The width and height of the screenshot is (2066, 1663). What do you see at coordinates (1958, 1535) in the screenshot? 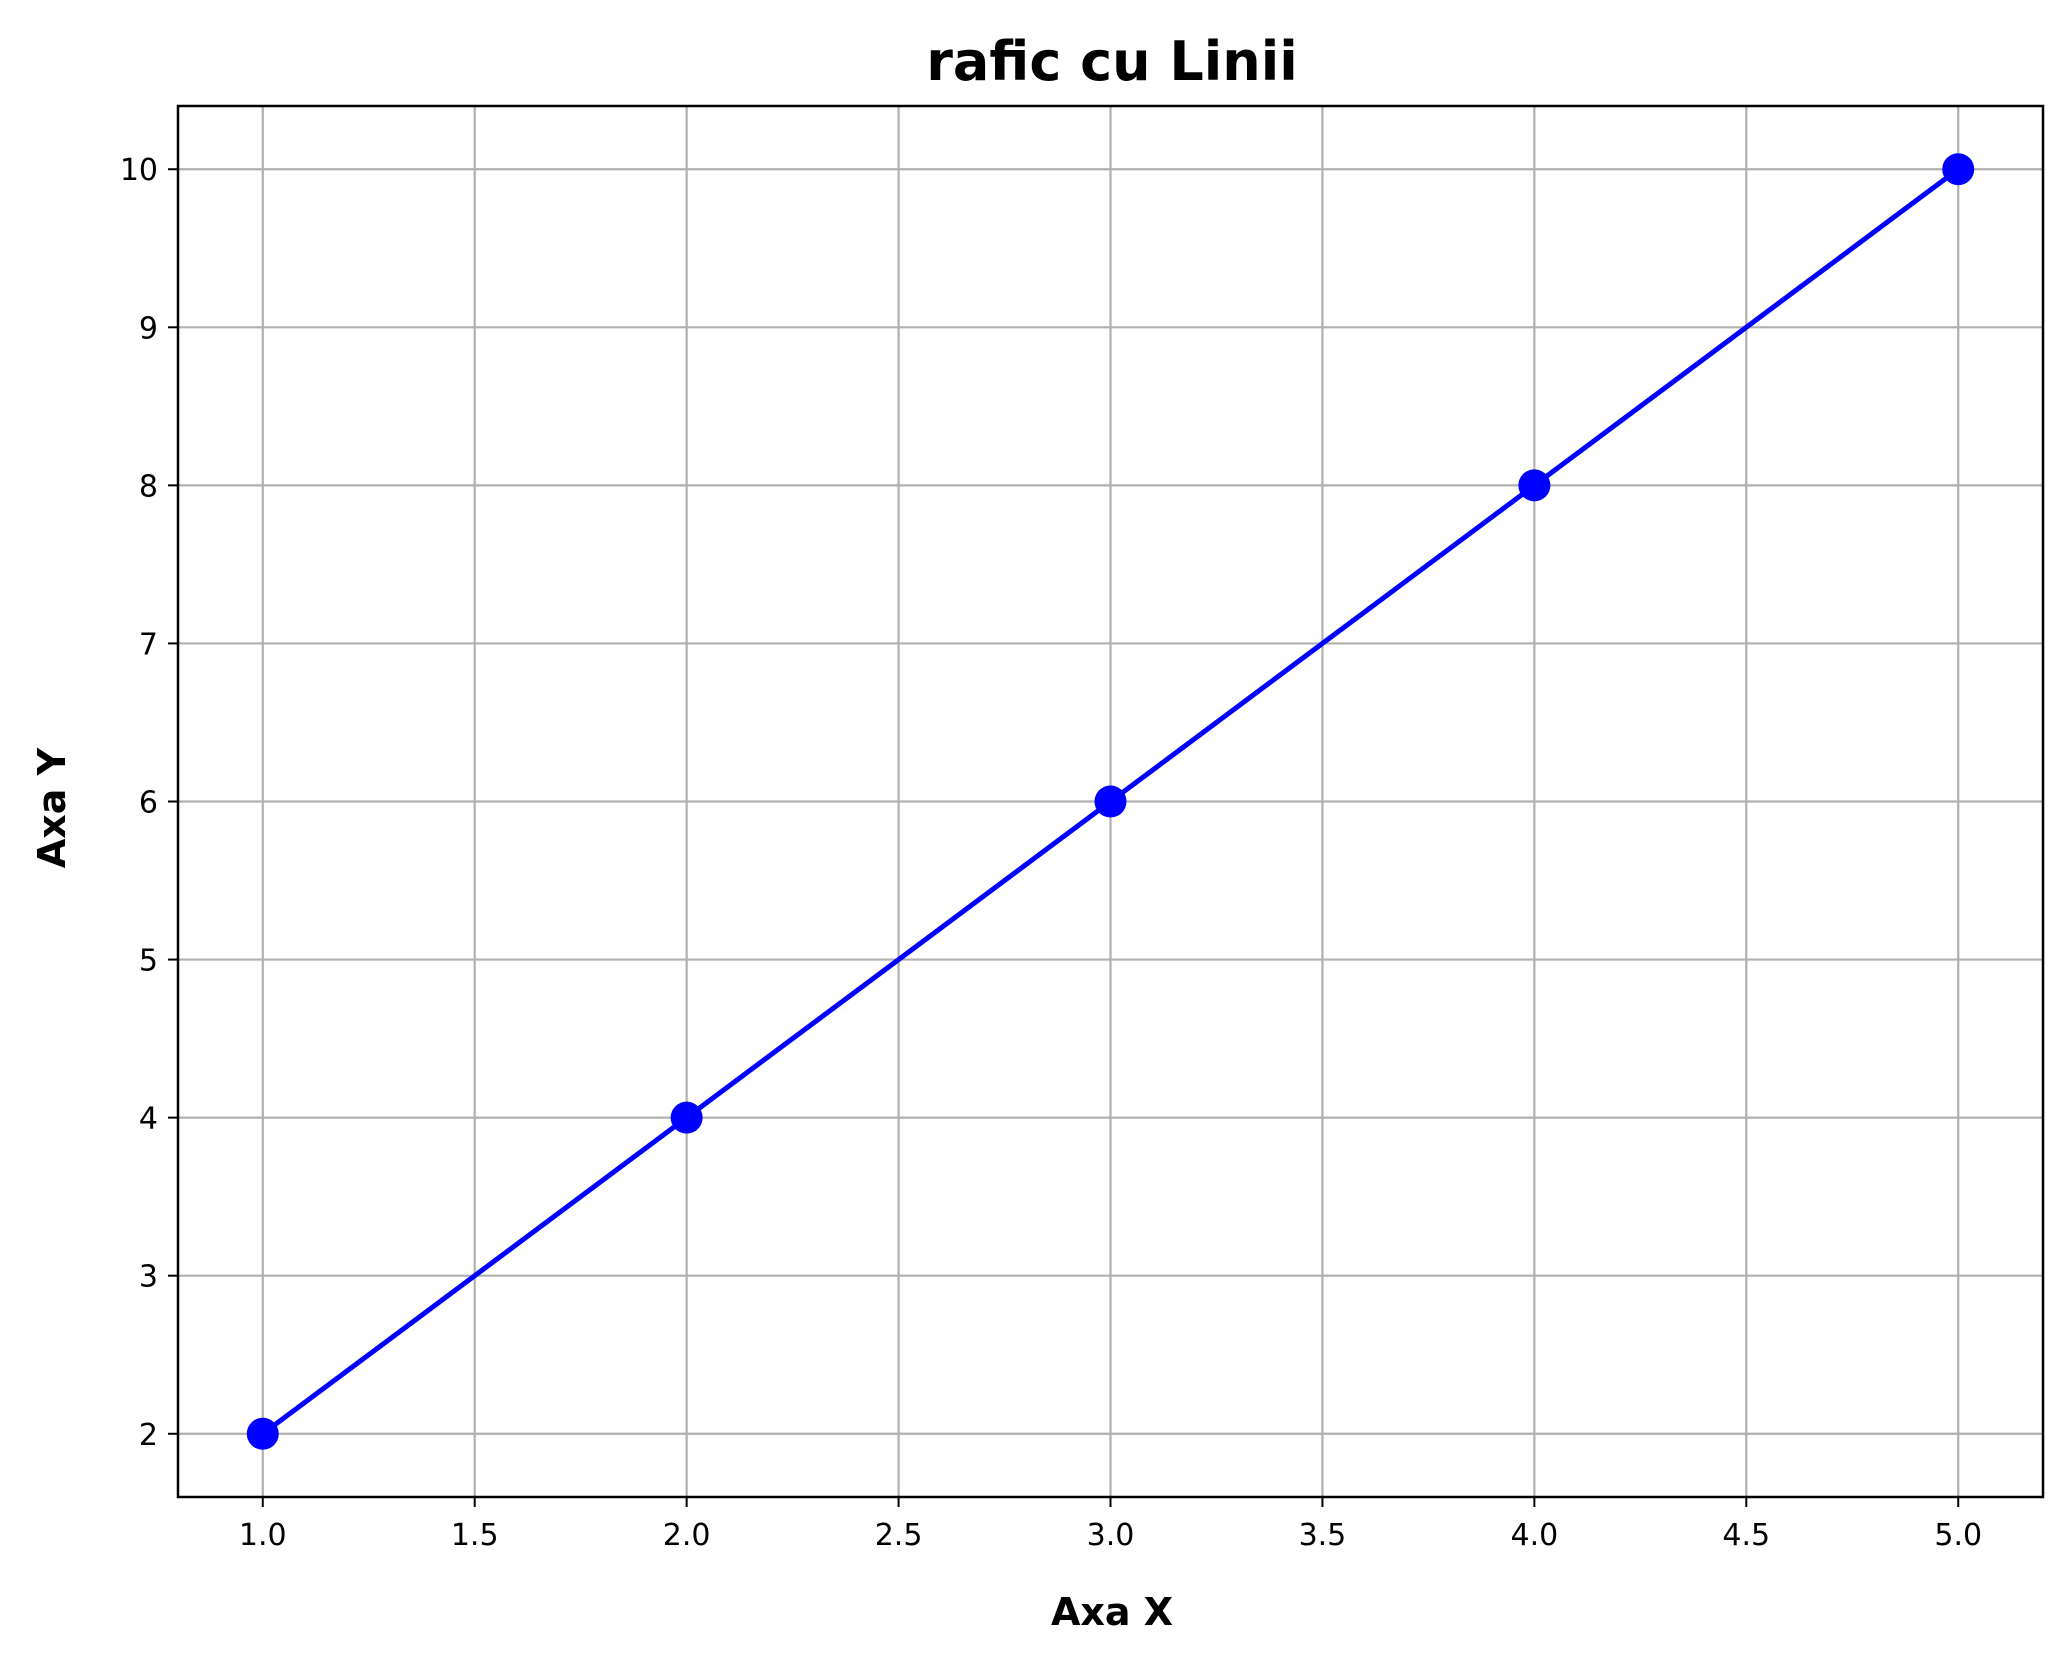
I see `x-tick-label: 5.0` at bounding box center [1958, 1535].